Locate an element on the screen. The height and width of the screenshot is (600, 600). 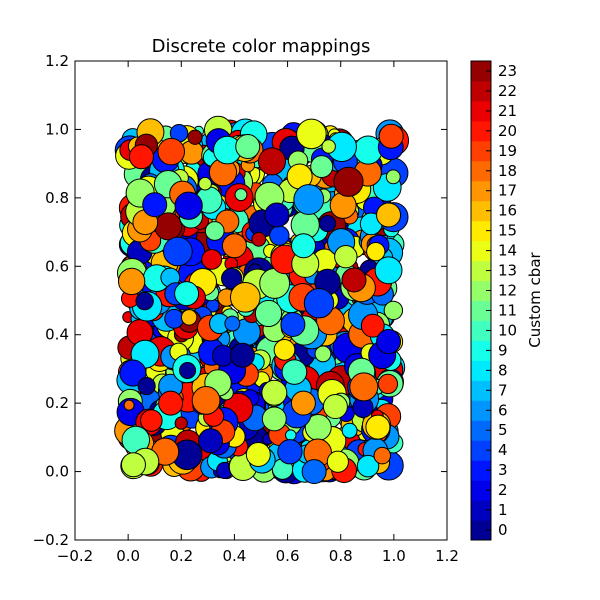
x-tick-label: 1.0 is located at coordinates (394, 556).